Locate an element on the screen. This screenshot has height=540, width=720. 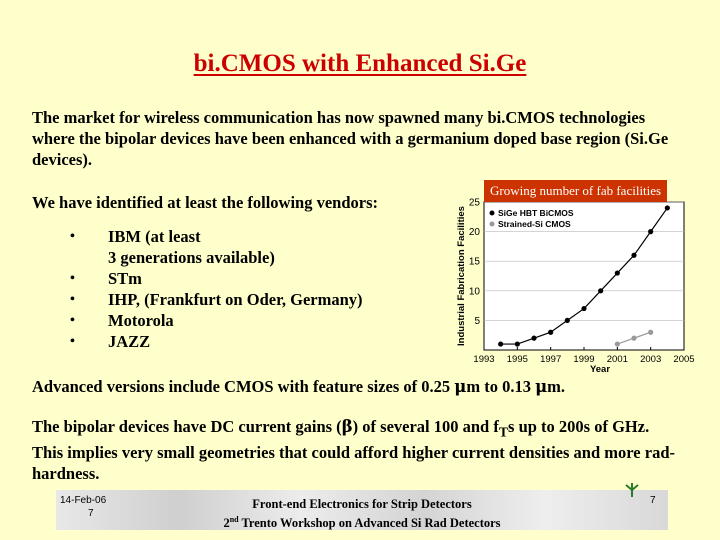
vendor-name: IBM (at least is located at coordinates (154, 236).